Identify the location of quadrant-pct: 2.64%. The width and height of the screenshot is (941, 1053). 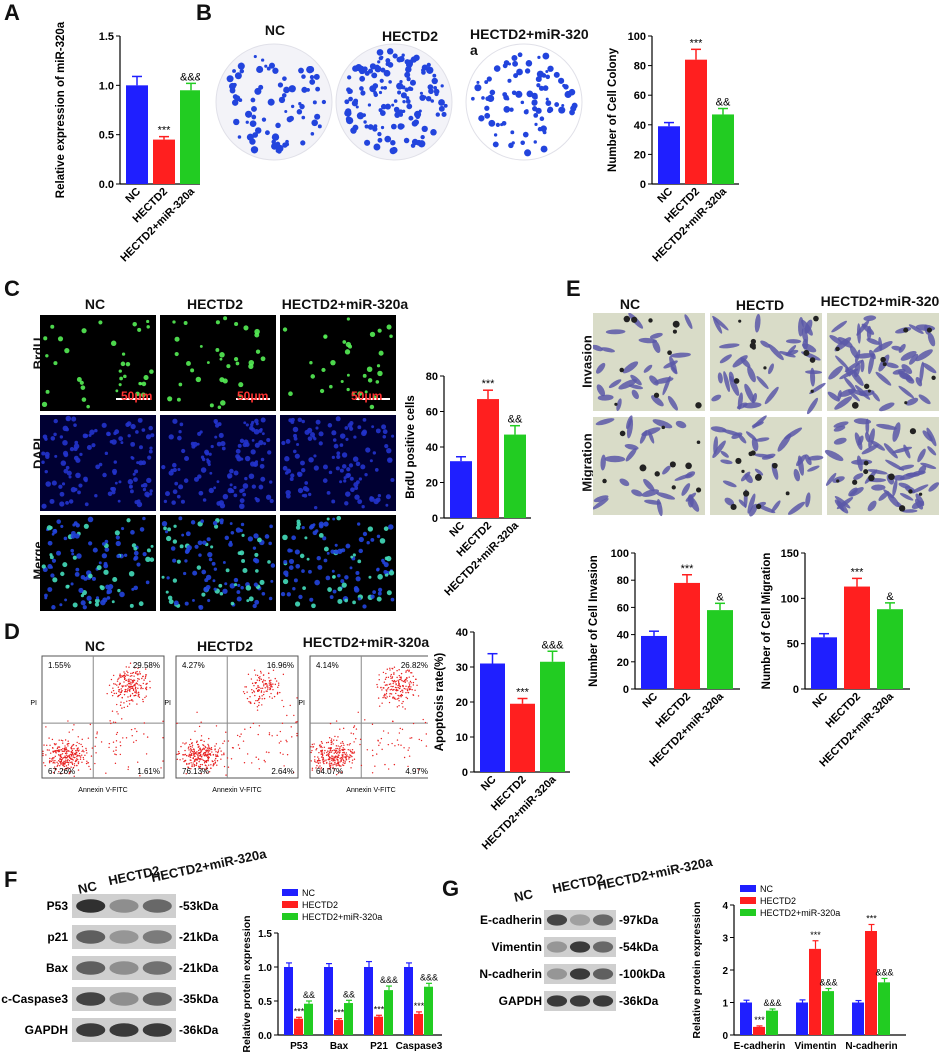
(282, 771).